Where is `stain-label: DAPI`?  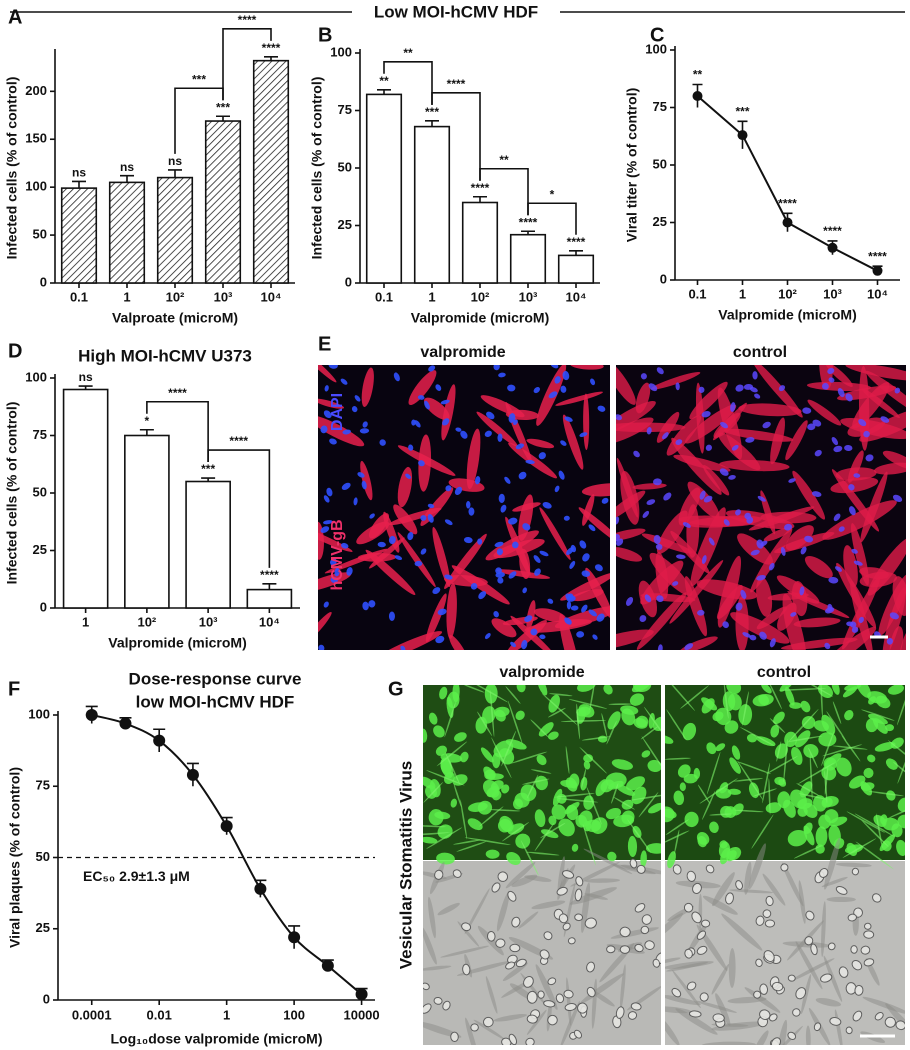
stain-label: DAPI is located at coordinates (337, 412).